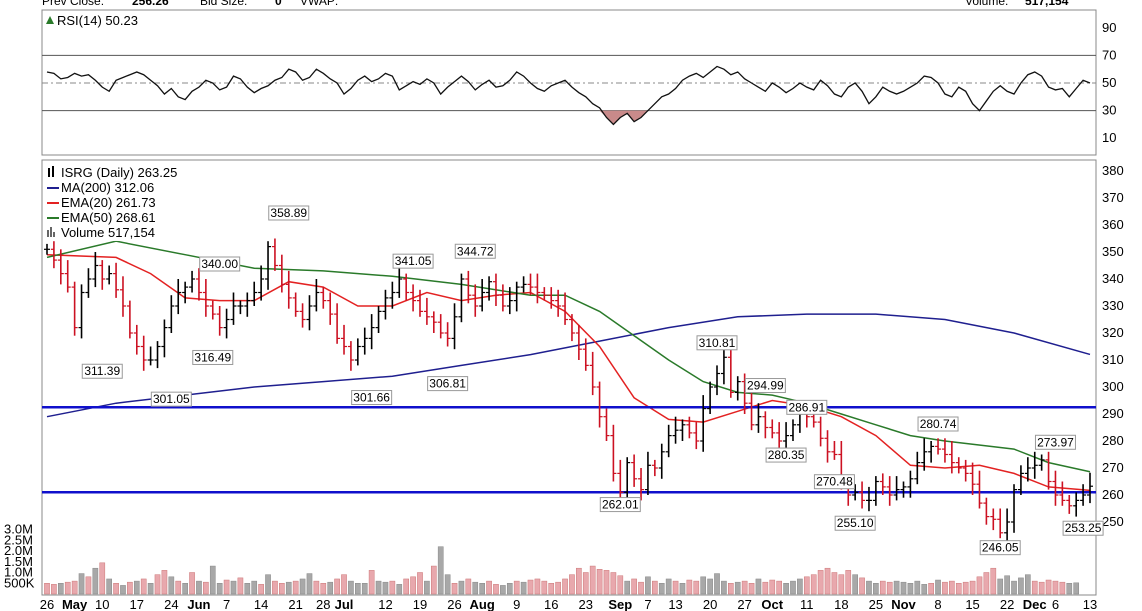  I want to click on price-tick-label: 370, so click(1113, 197).